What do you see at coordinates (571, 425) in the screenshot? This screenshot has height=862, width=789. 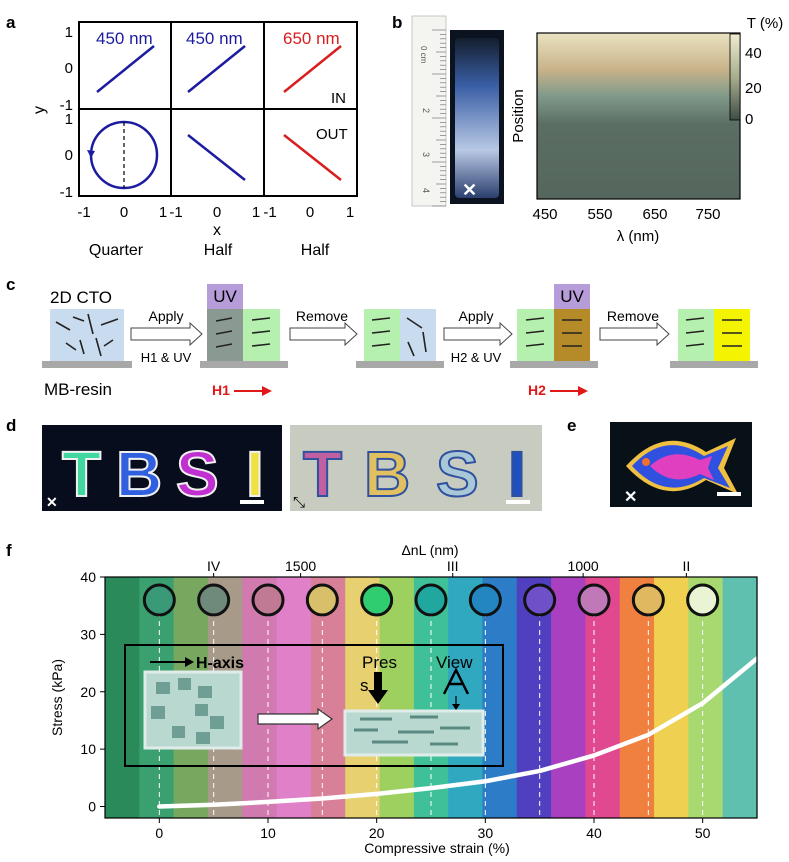 I see `panel-label-e: e` at bounding box center [571, 425].